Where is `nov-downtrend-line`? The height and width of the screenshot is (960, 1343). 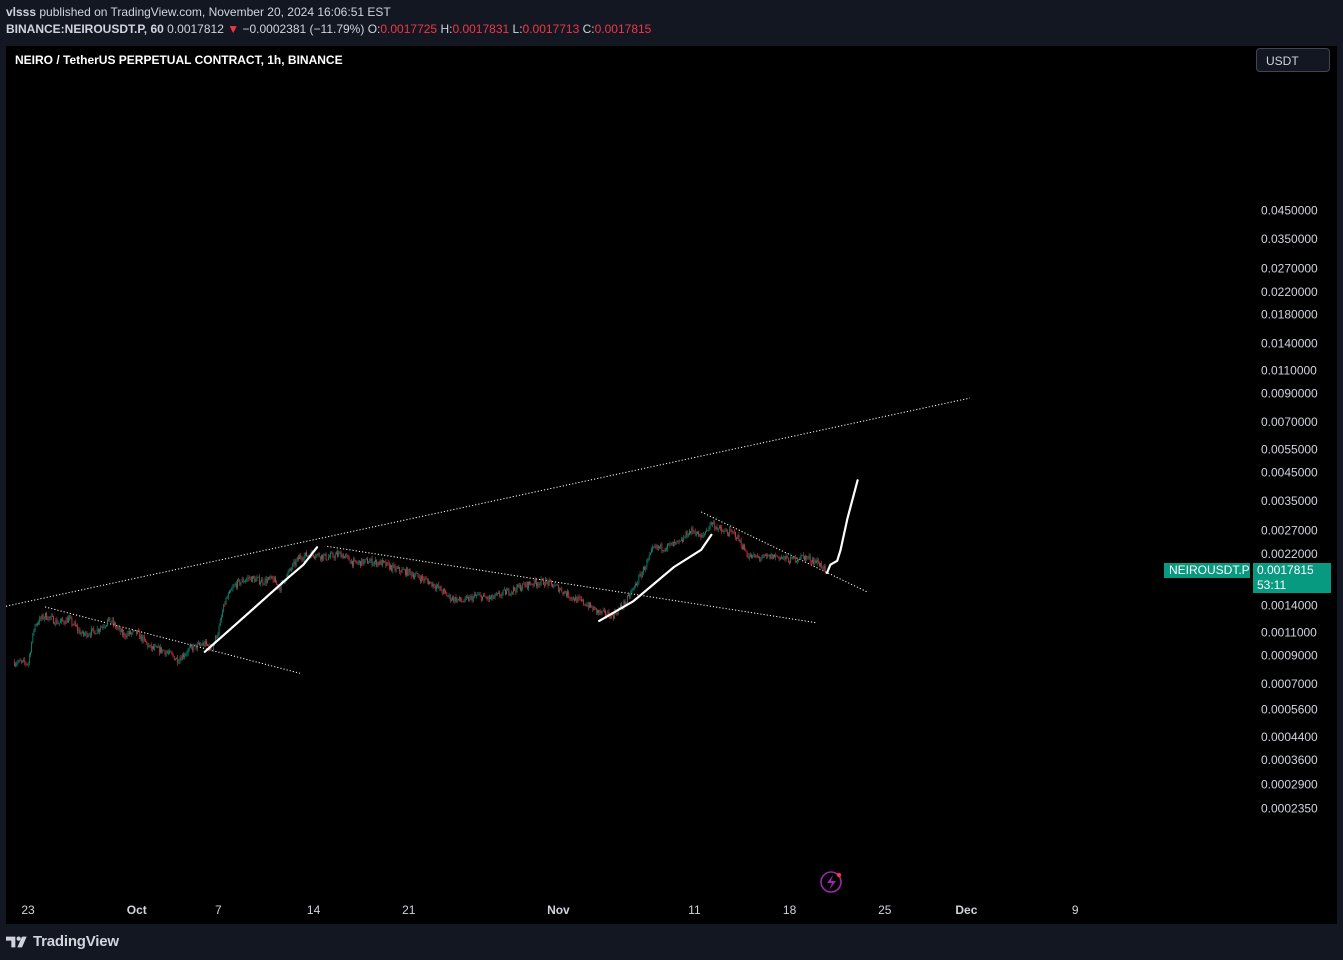 nov-downtrend-line is located at coordinates (784, 552).